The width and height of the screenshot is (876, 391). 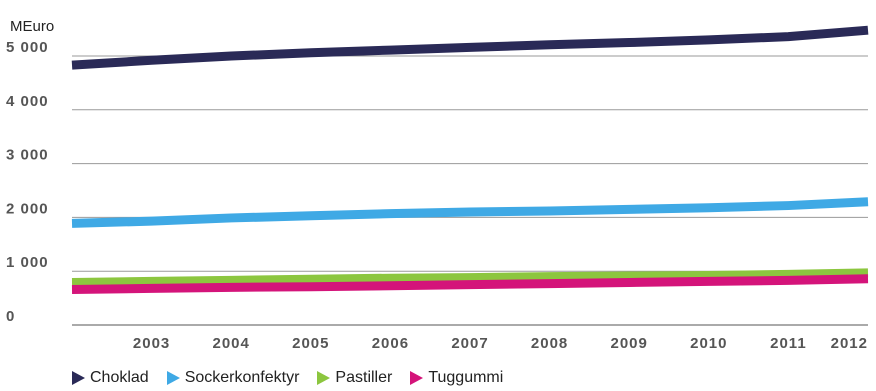 I want to click on x-tick-label: 2009, so click(x=629, y=343).